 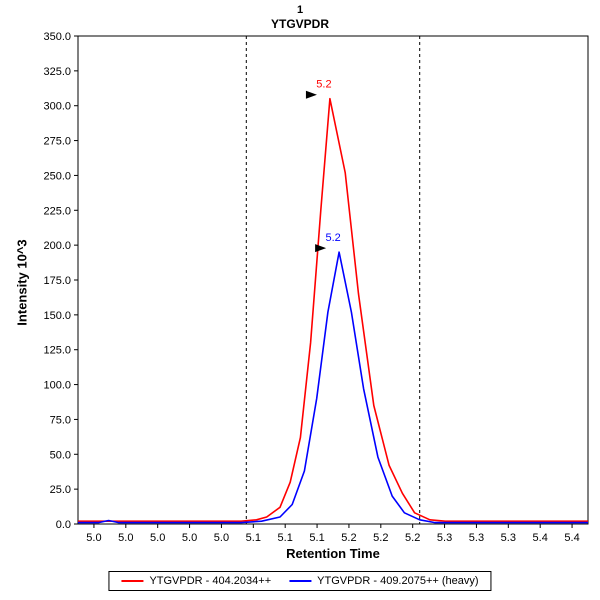 I want to click on legend-line-blue-icon, so click(x=300, y=581).